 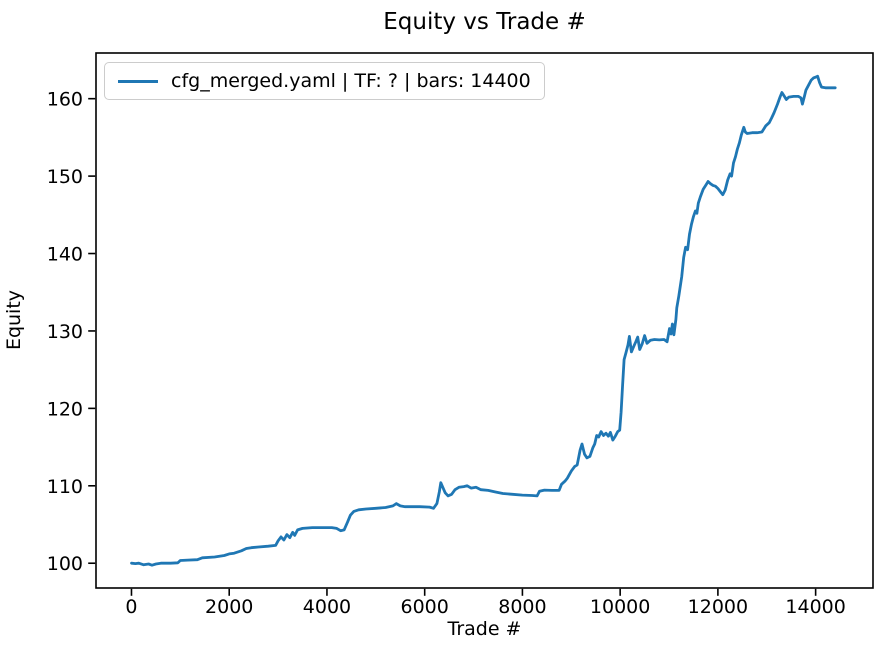 I want to click on chart-title: Equity vs Trade #, so click(x=484, y=22).